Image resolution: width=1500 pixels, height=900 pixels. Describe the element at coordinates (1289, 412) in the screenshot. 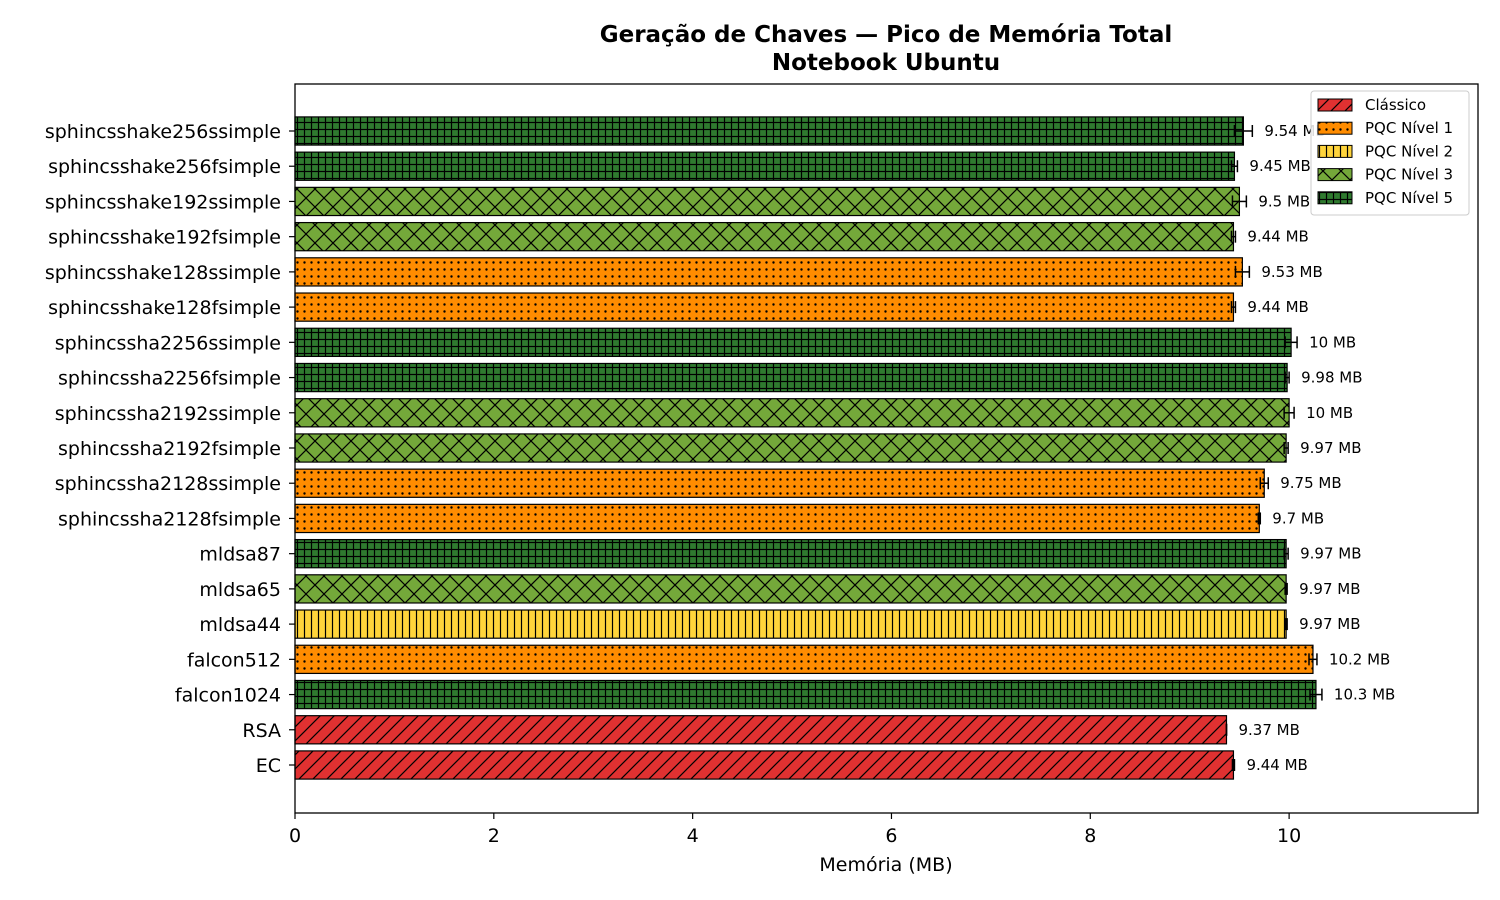

I see `error-bar-sphincssha2192ssimple` at that location.